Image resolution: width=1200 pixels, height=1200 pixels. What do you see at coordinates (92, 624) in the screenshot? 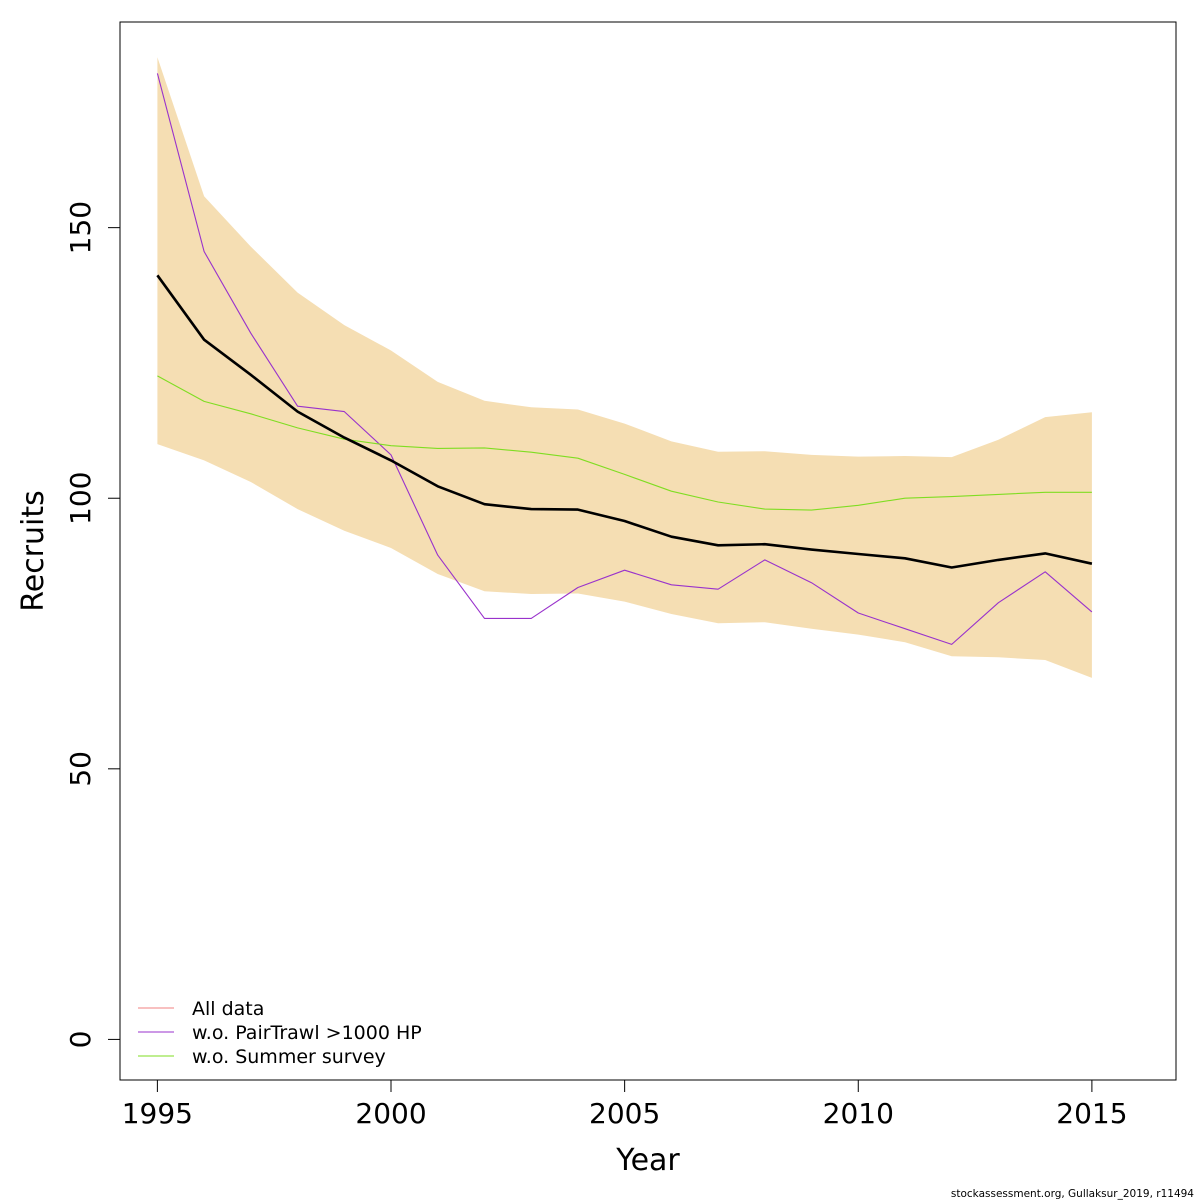
I see `y-axis: 0 50 100 150` at bounding box center [92, 624].